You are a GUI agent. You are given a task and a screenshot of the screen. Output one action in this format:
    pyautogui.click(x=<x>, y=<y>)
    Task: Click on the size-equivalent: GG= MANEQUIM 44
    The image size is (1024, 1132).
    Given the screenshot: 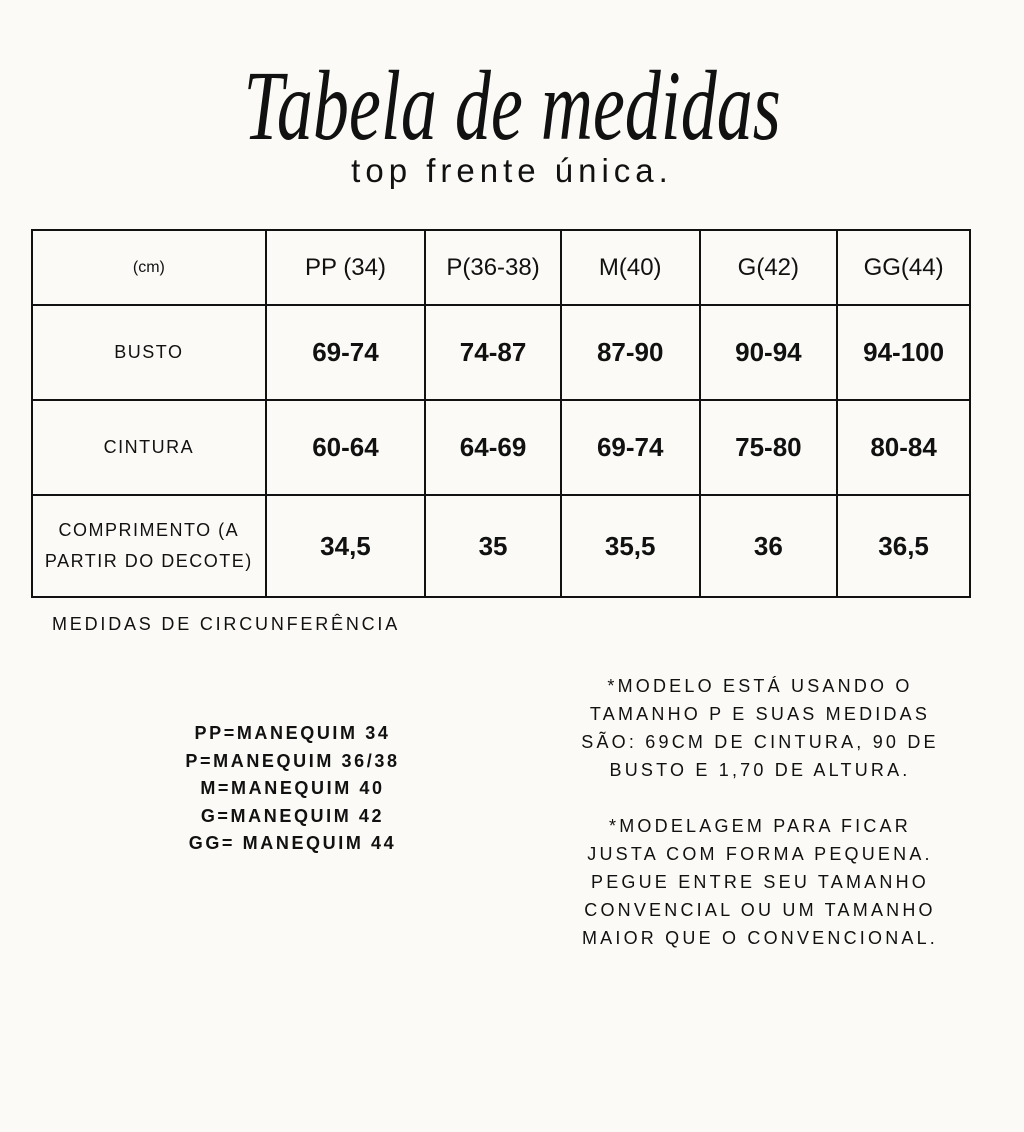 What is the action you would take?
    pyautogui.click(x=292, y=843)
    